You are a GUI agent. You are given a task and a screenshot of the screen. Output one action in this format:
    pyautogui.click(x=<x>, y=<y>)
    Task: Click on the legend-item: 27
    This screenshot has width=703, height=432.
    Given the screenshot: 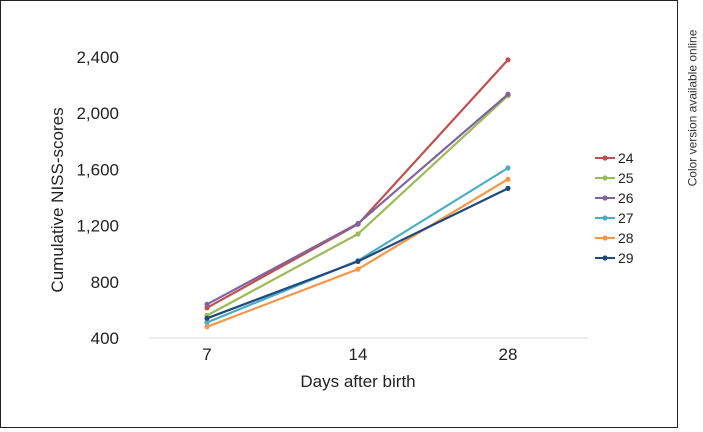 What is the action you would take?
    pyautogui.click(x=614, y=218)
    